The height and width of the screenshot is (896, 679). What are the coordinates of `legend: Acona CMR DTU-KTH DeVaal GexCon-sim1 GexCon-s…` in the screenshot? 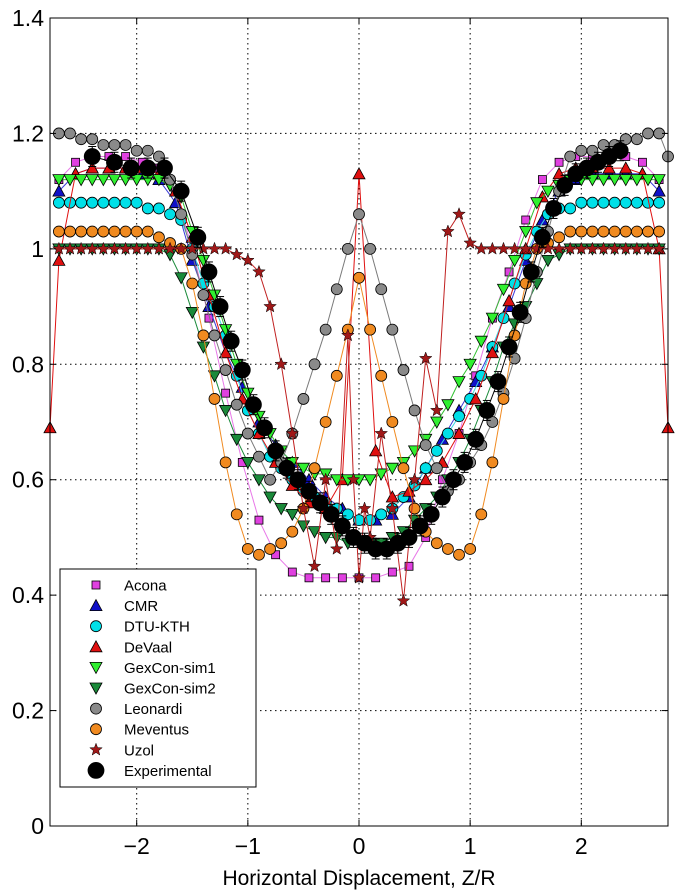 It's located at (158, 678).